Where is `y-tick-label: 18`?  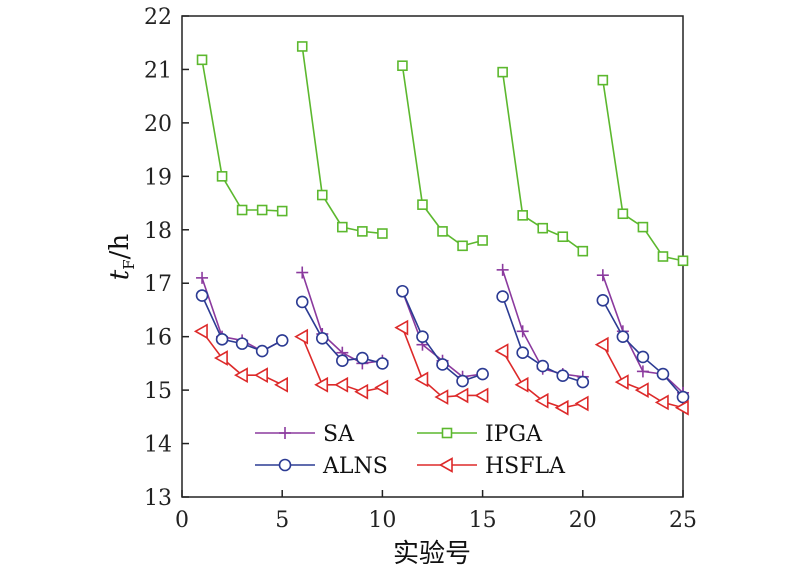 y-tick-label: 18 is located at coordinates (158, 231).